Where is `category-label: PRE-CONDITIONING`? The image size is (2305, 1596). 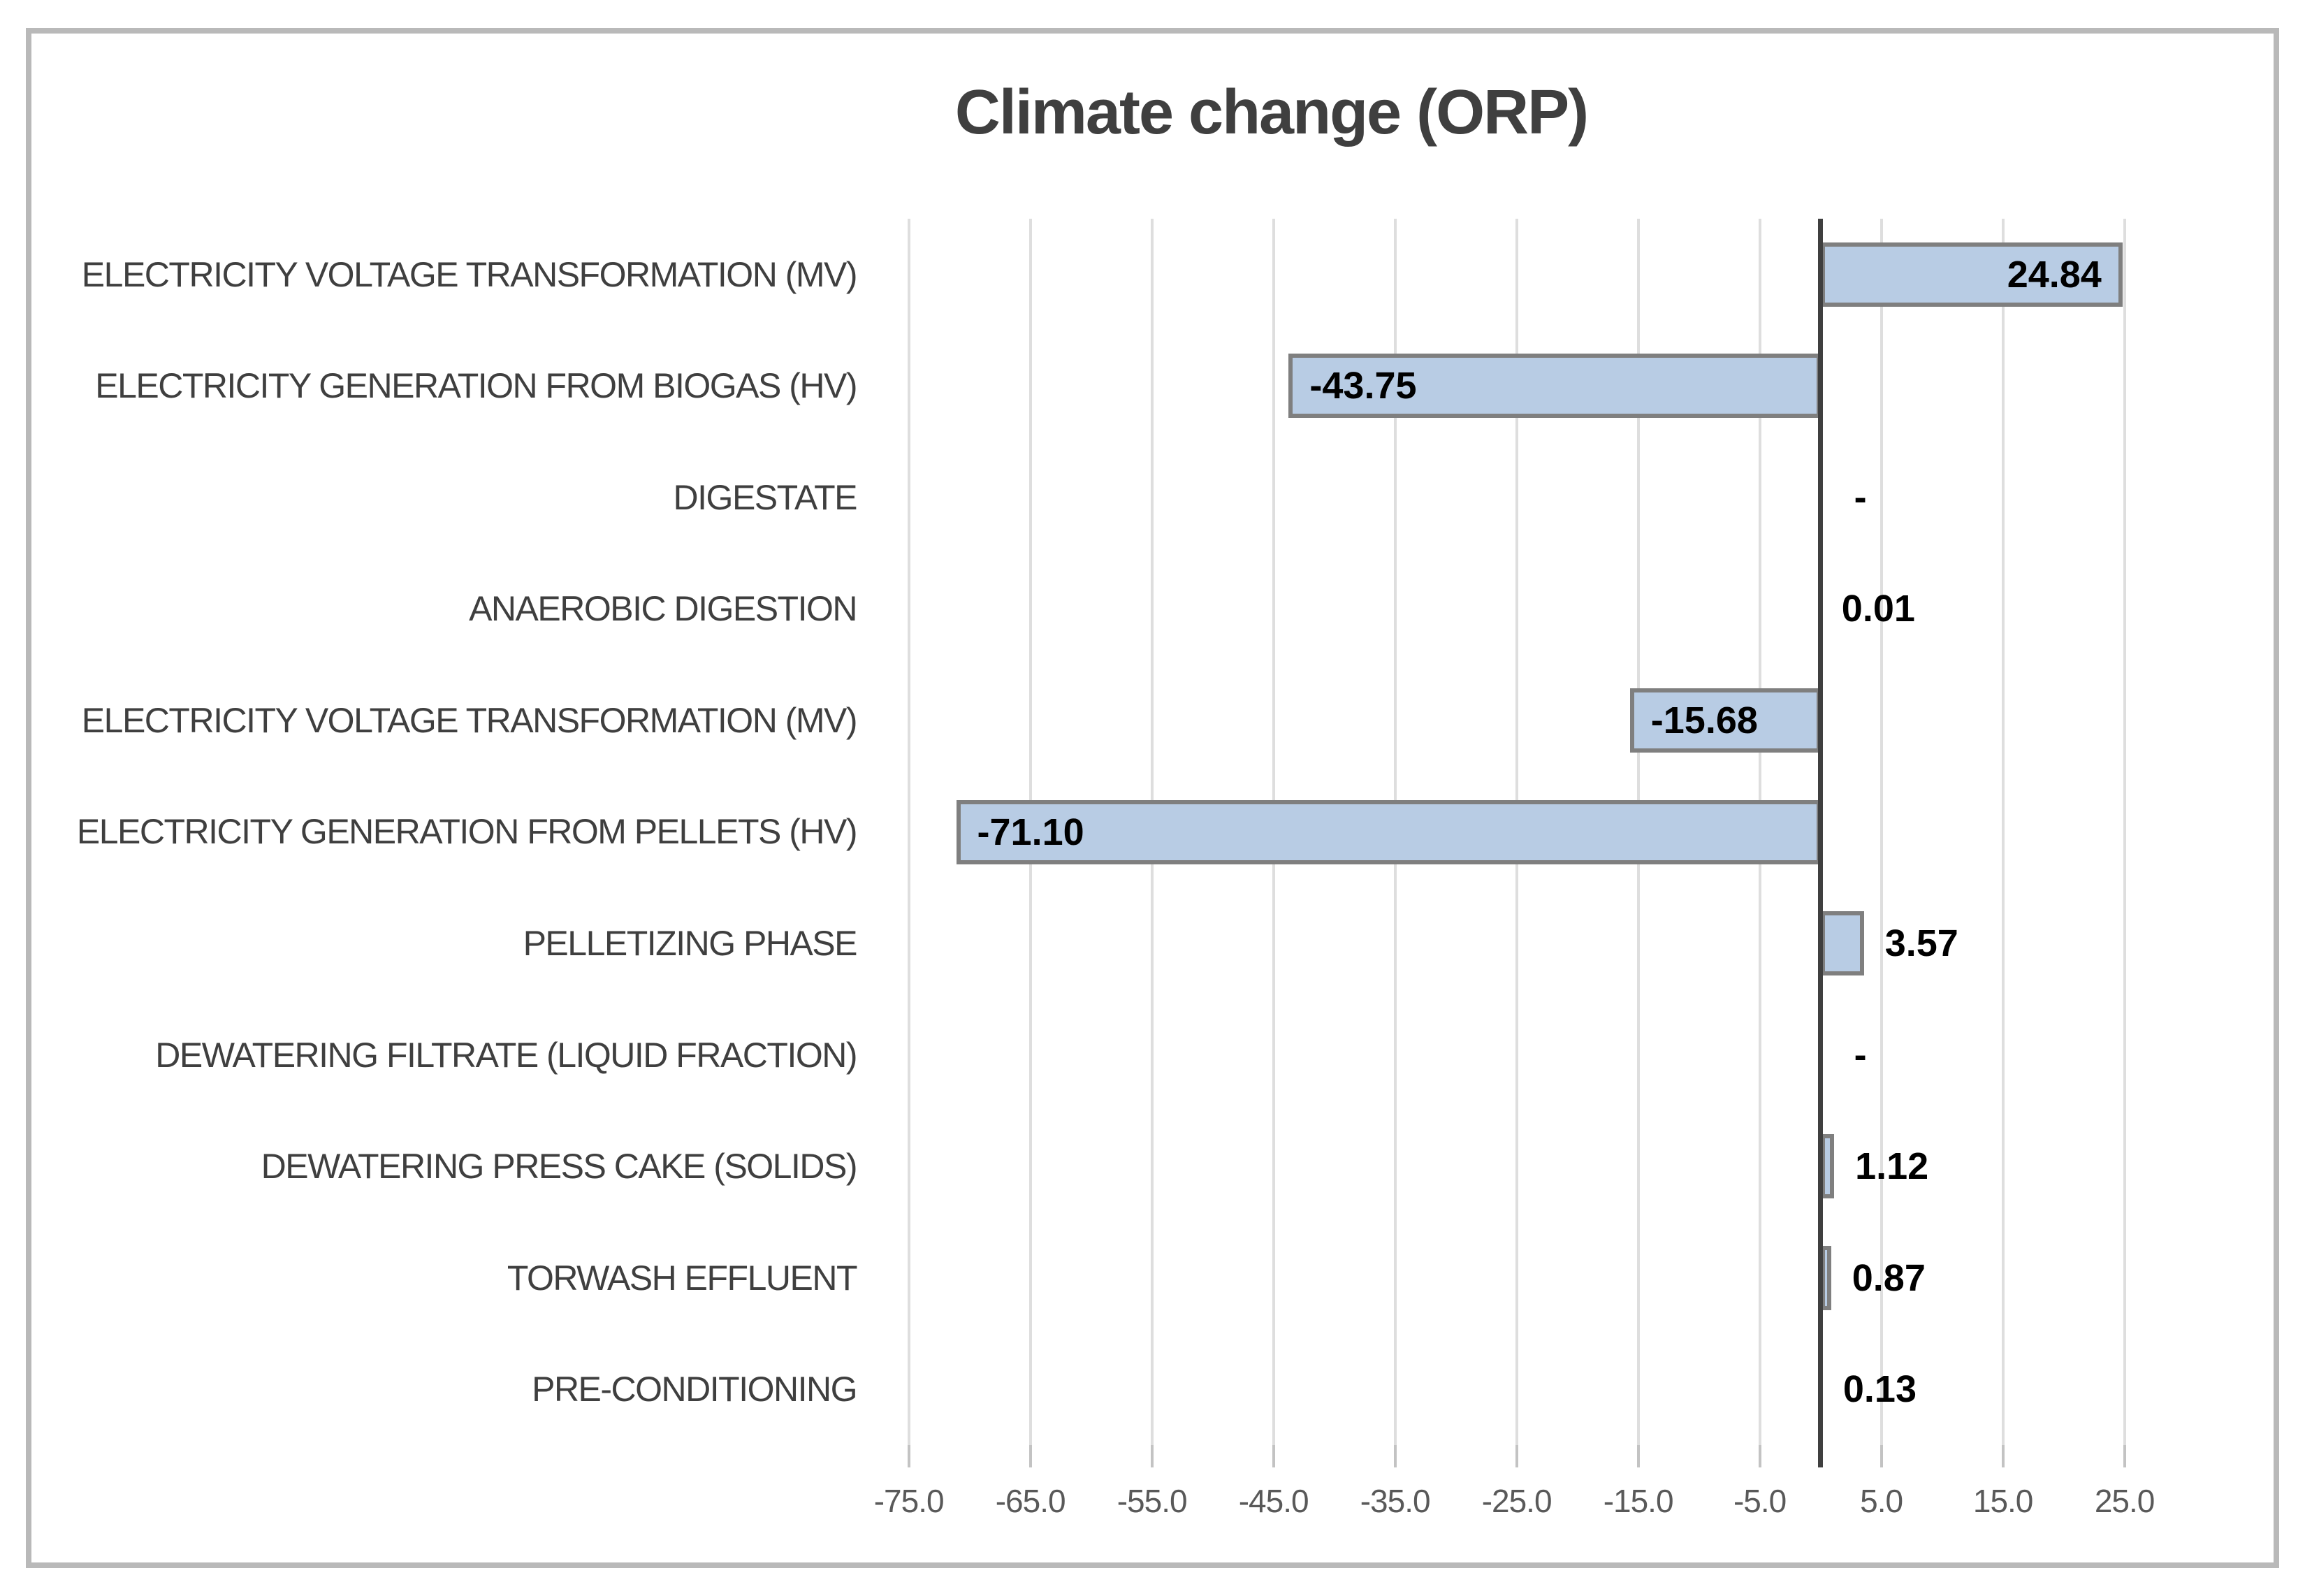
category-label: PRE-CONDITIONING is located at coordinates (694, 1389).